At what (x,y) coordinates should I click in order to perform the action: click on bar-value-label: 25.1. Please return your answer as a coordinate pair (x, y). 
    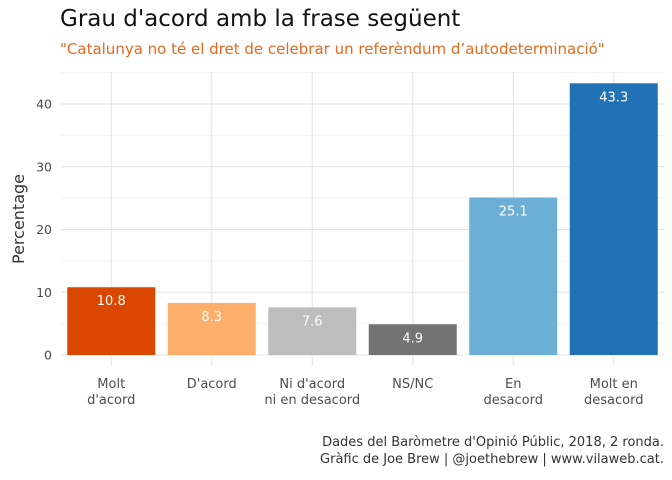
    Looking at the image, I should click on (513, 211).